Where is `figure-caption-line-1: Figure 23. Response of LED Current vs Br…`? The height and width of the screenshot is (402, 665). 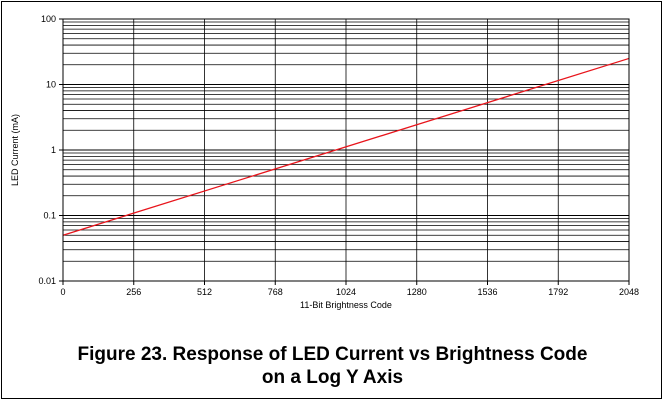
figure-caption-line-1: Figure 23. Response of LED Current vs Br… is located at coordinates (332, 354).